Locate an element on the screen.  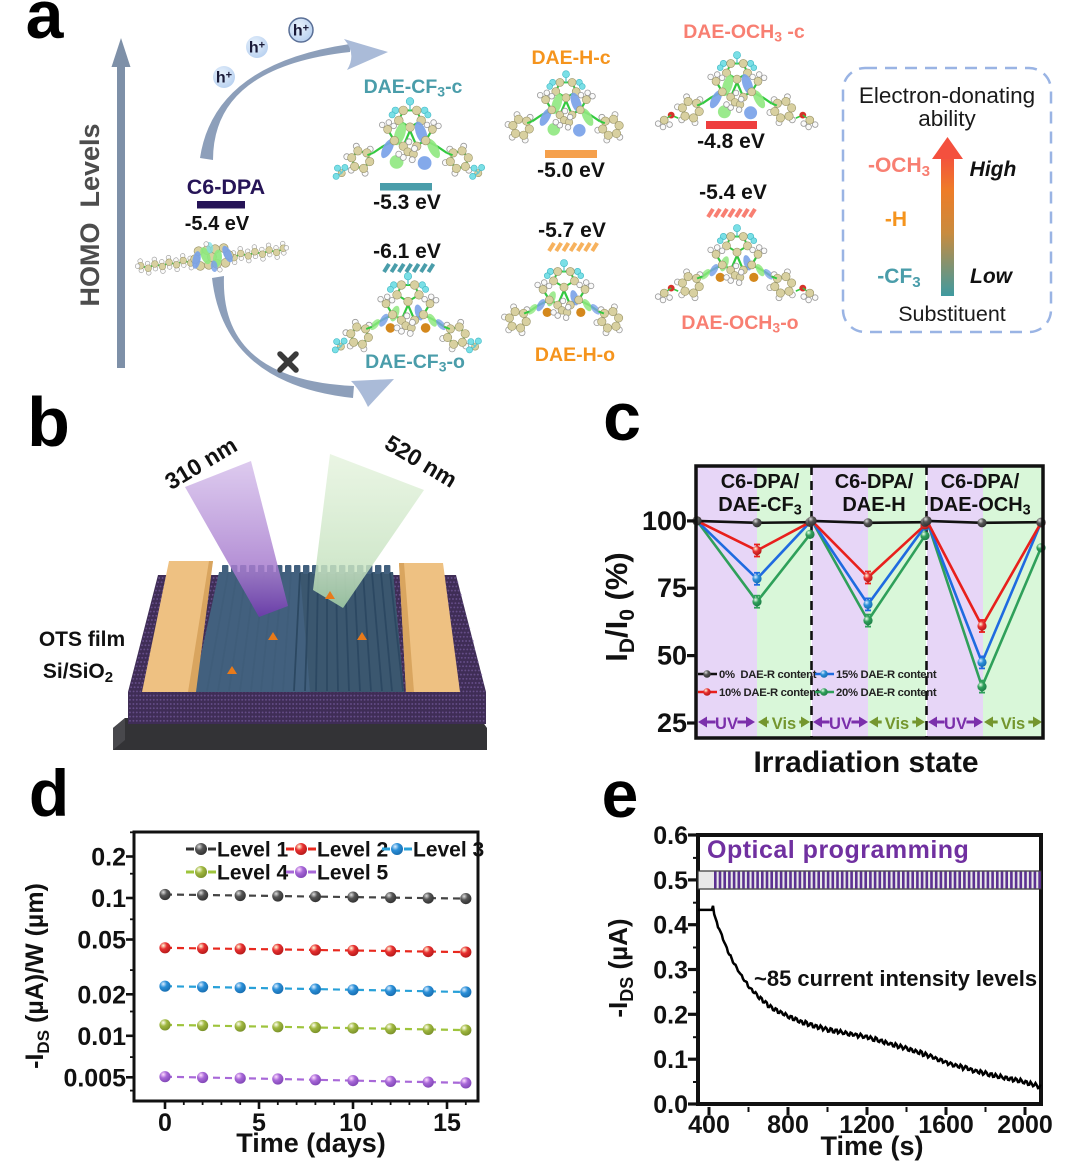
svg-text: -4.8 eV is located at coordinates (731, 141).